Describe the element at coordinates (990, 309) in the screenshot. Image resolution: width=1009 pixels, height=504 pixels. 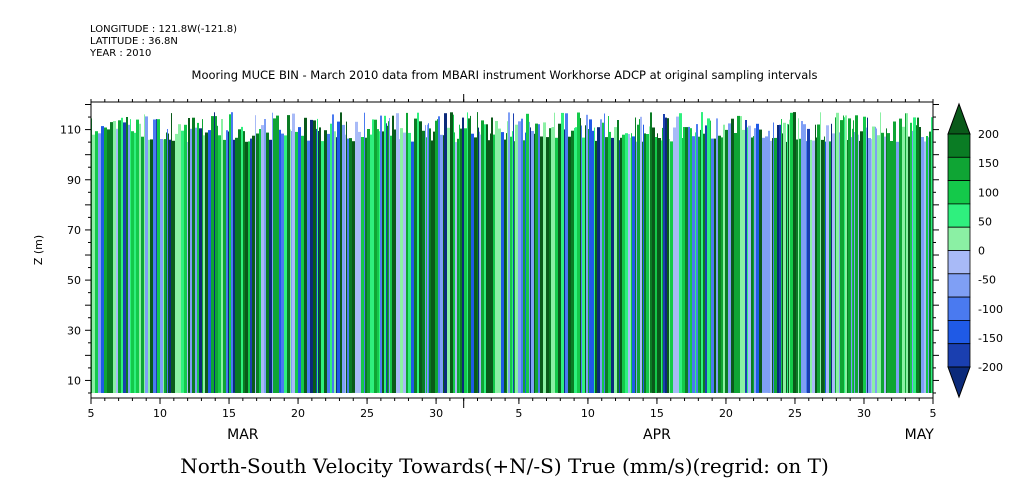
I see `colorbar-label: -100` at that location.